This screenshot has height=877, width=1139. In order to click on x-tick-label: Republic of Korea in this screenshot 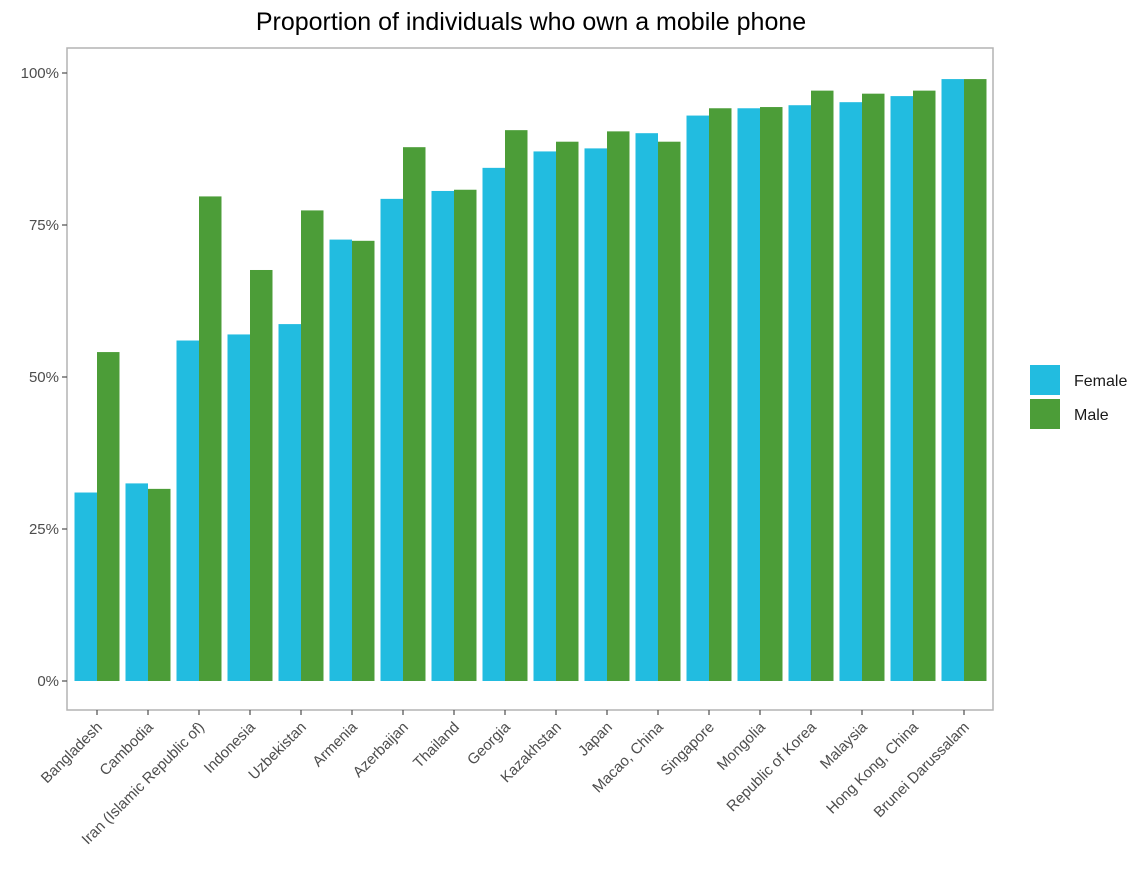, I will do `click(771, 766)`.